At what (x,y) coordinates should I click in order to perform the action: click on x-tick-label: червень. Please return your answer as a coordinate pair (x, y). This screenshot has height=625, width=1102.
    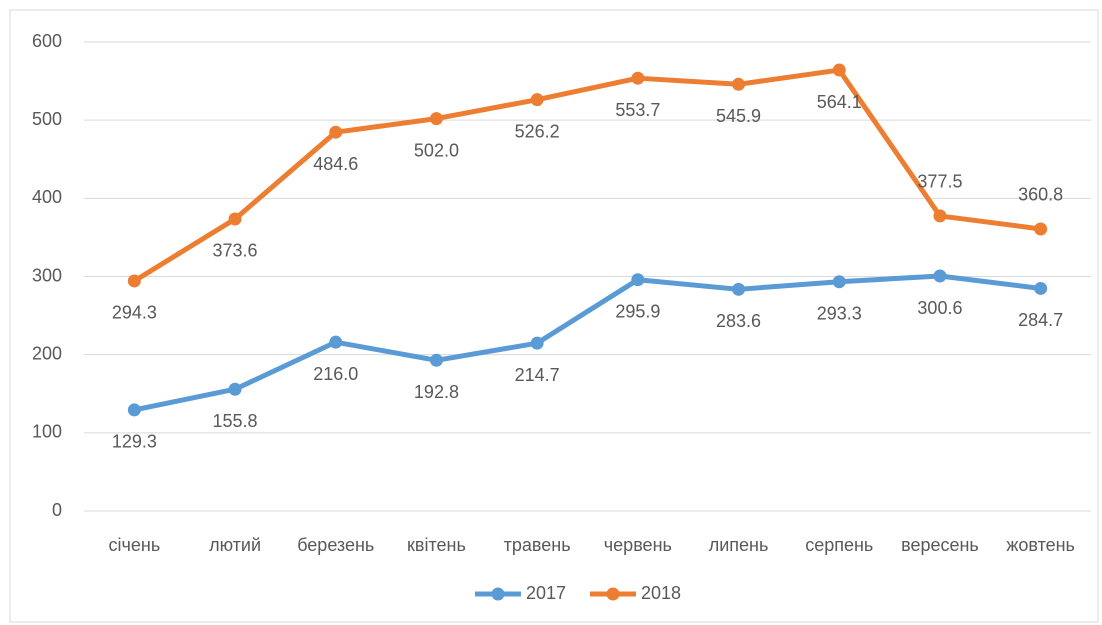
    Looking at the image, I should click on (638, 545).